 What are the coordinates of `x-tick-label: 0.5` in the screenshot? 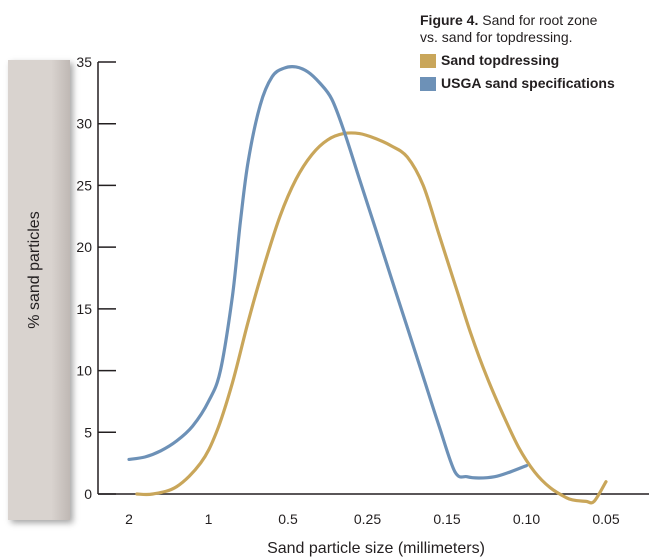 It's located at (288, 519).